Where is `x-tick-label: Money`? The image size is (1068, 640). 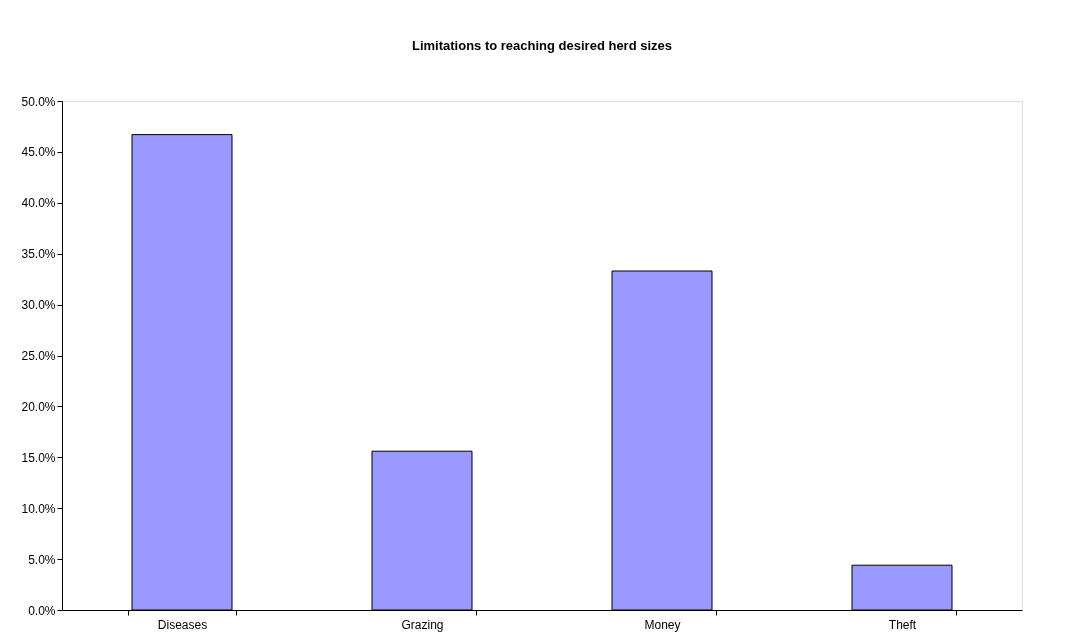
x-tick-label: Money is located at coordinates (662, 624).